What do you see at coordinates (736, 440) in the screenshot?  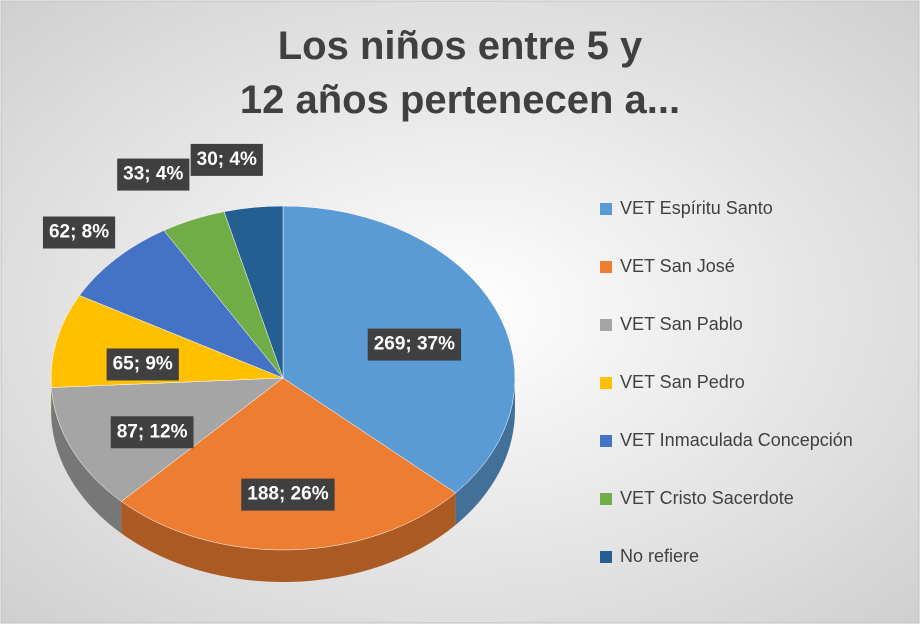 I see `legend-label: VET Inmaculada Concepción` at bounding box center [736, 440].